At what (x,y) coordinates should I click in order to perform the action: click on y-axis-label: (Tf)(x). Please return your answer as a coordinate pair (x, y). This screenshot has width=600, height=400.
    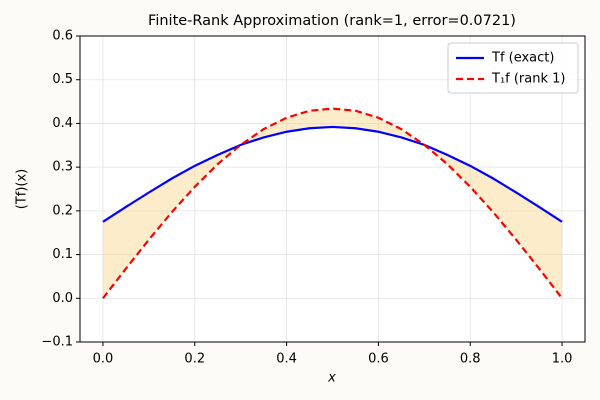
    Looking at the image, I should click on (22, 189).